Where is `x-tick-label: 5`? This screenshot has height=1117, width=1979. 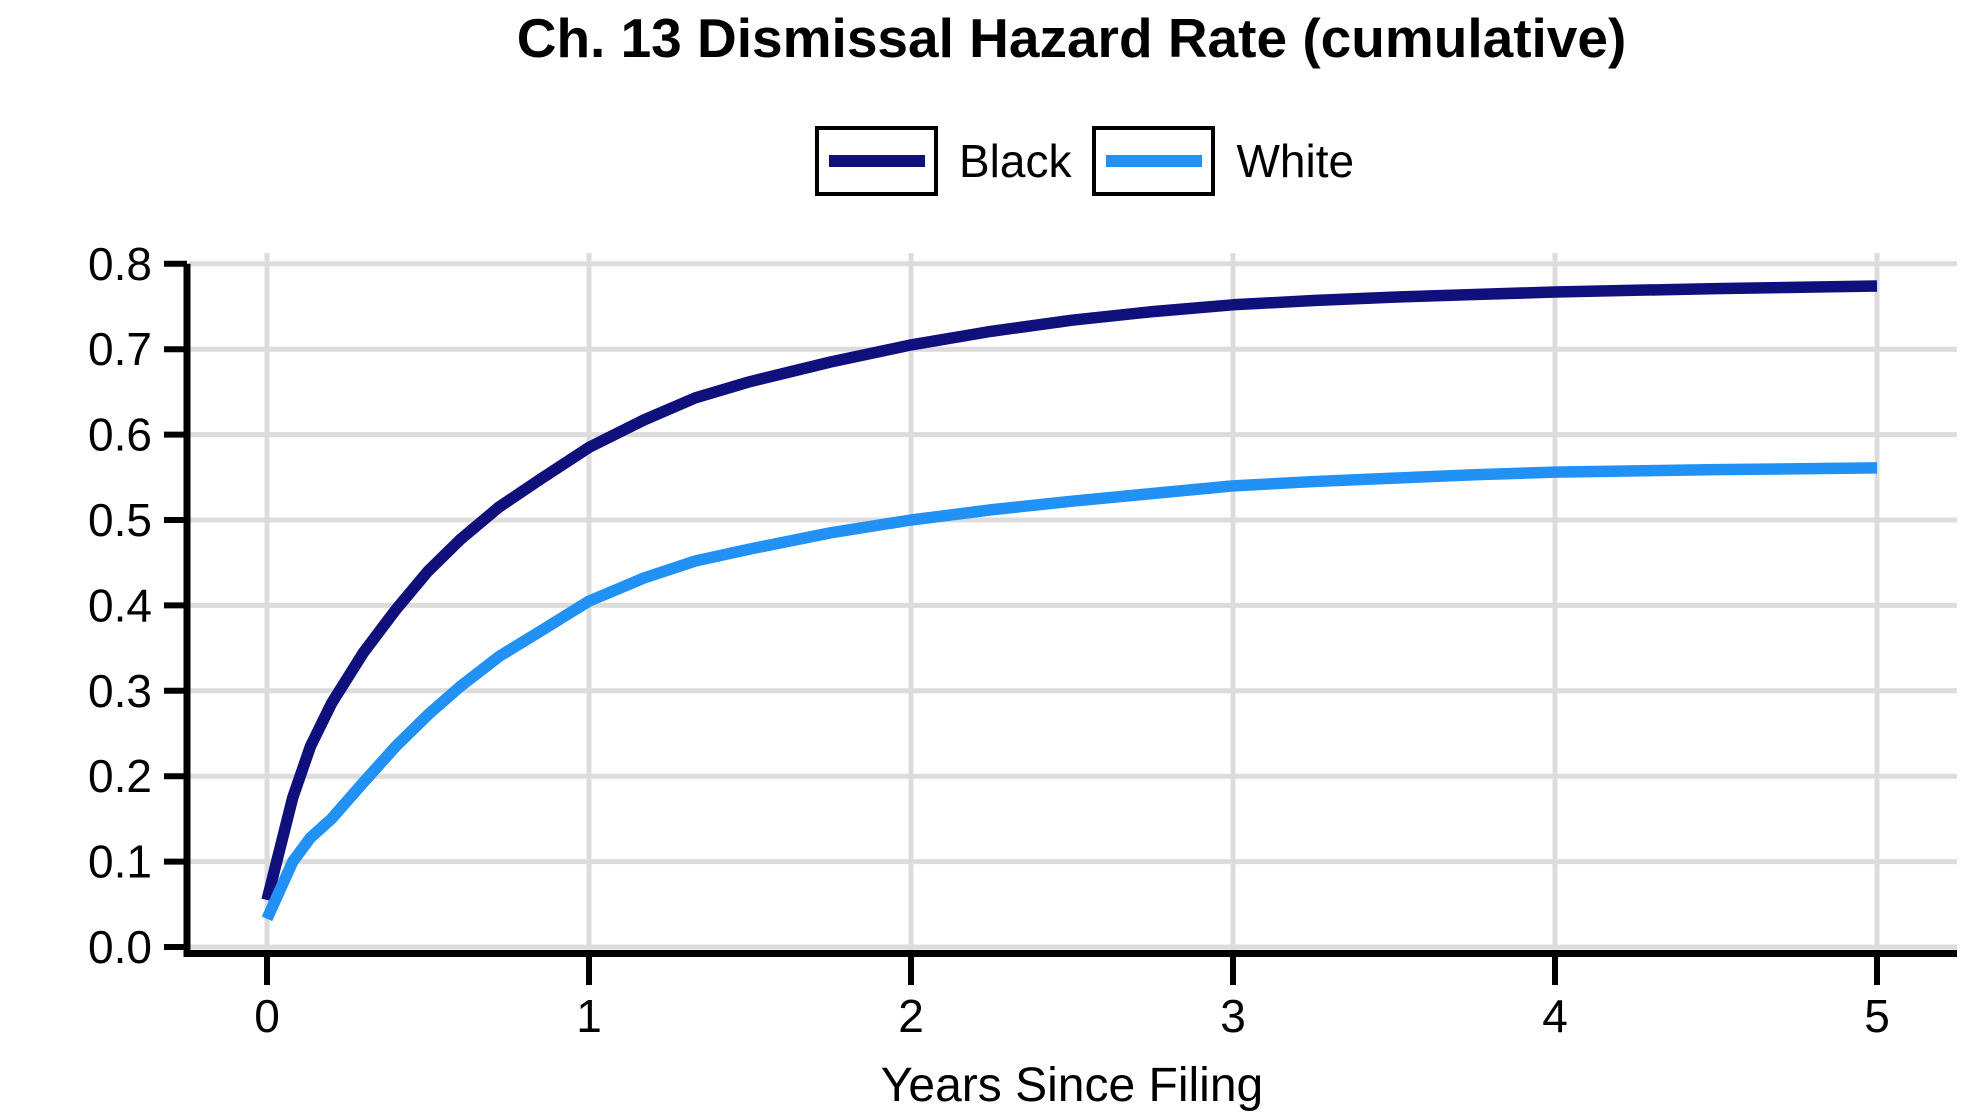 x-tick-label: 5 is located at coordinates (1877, 1016).